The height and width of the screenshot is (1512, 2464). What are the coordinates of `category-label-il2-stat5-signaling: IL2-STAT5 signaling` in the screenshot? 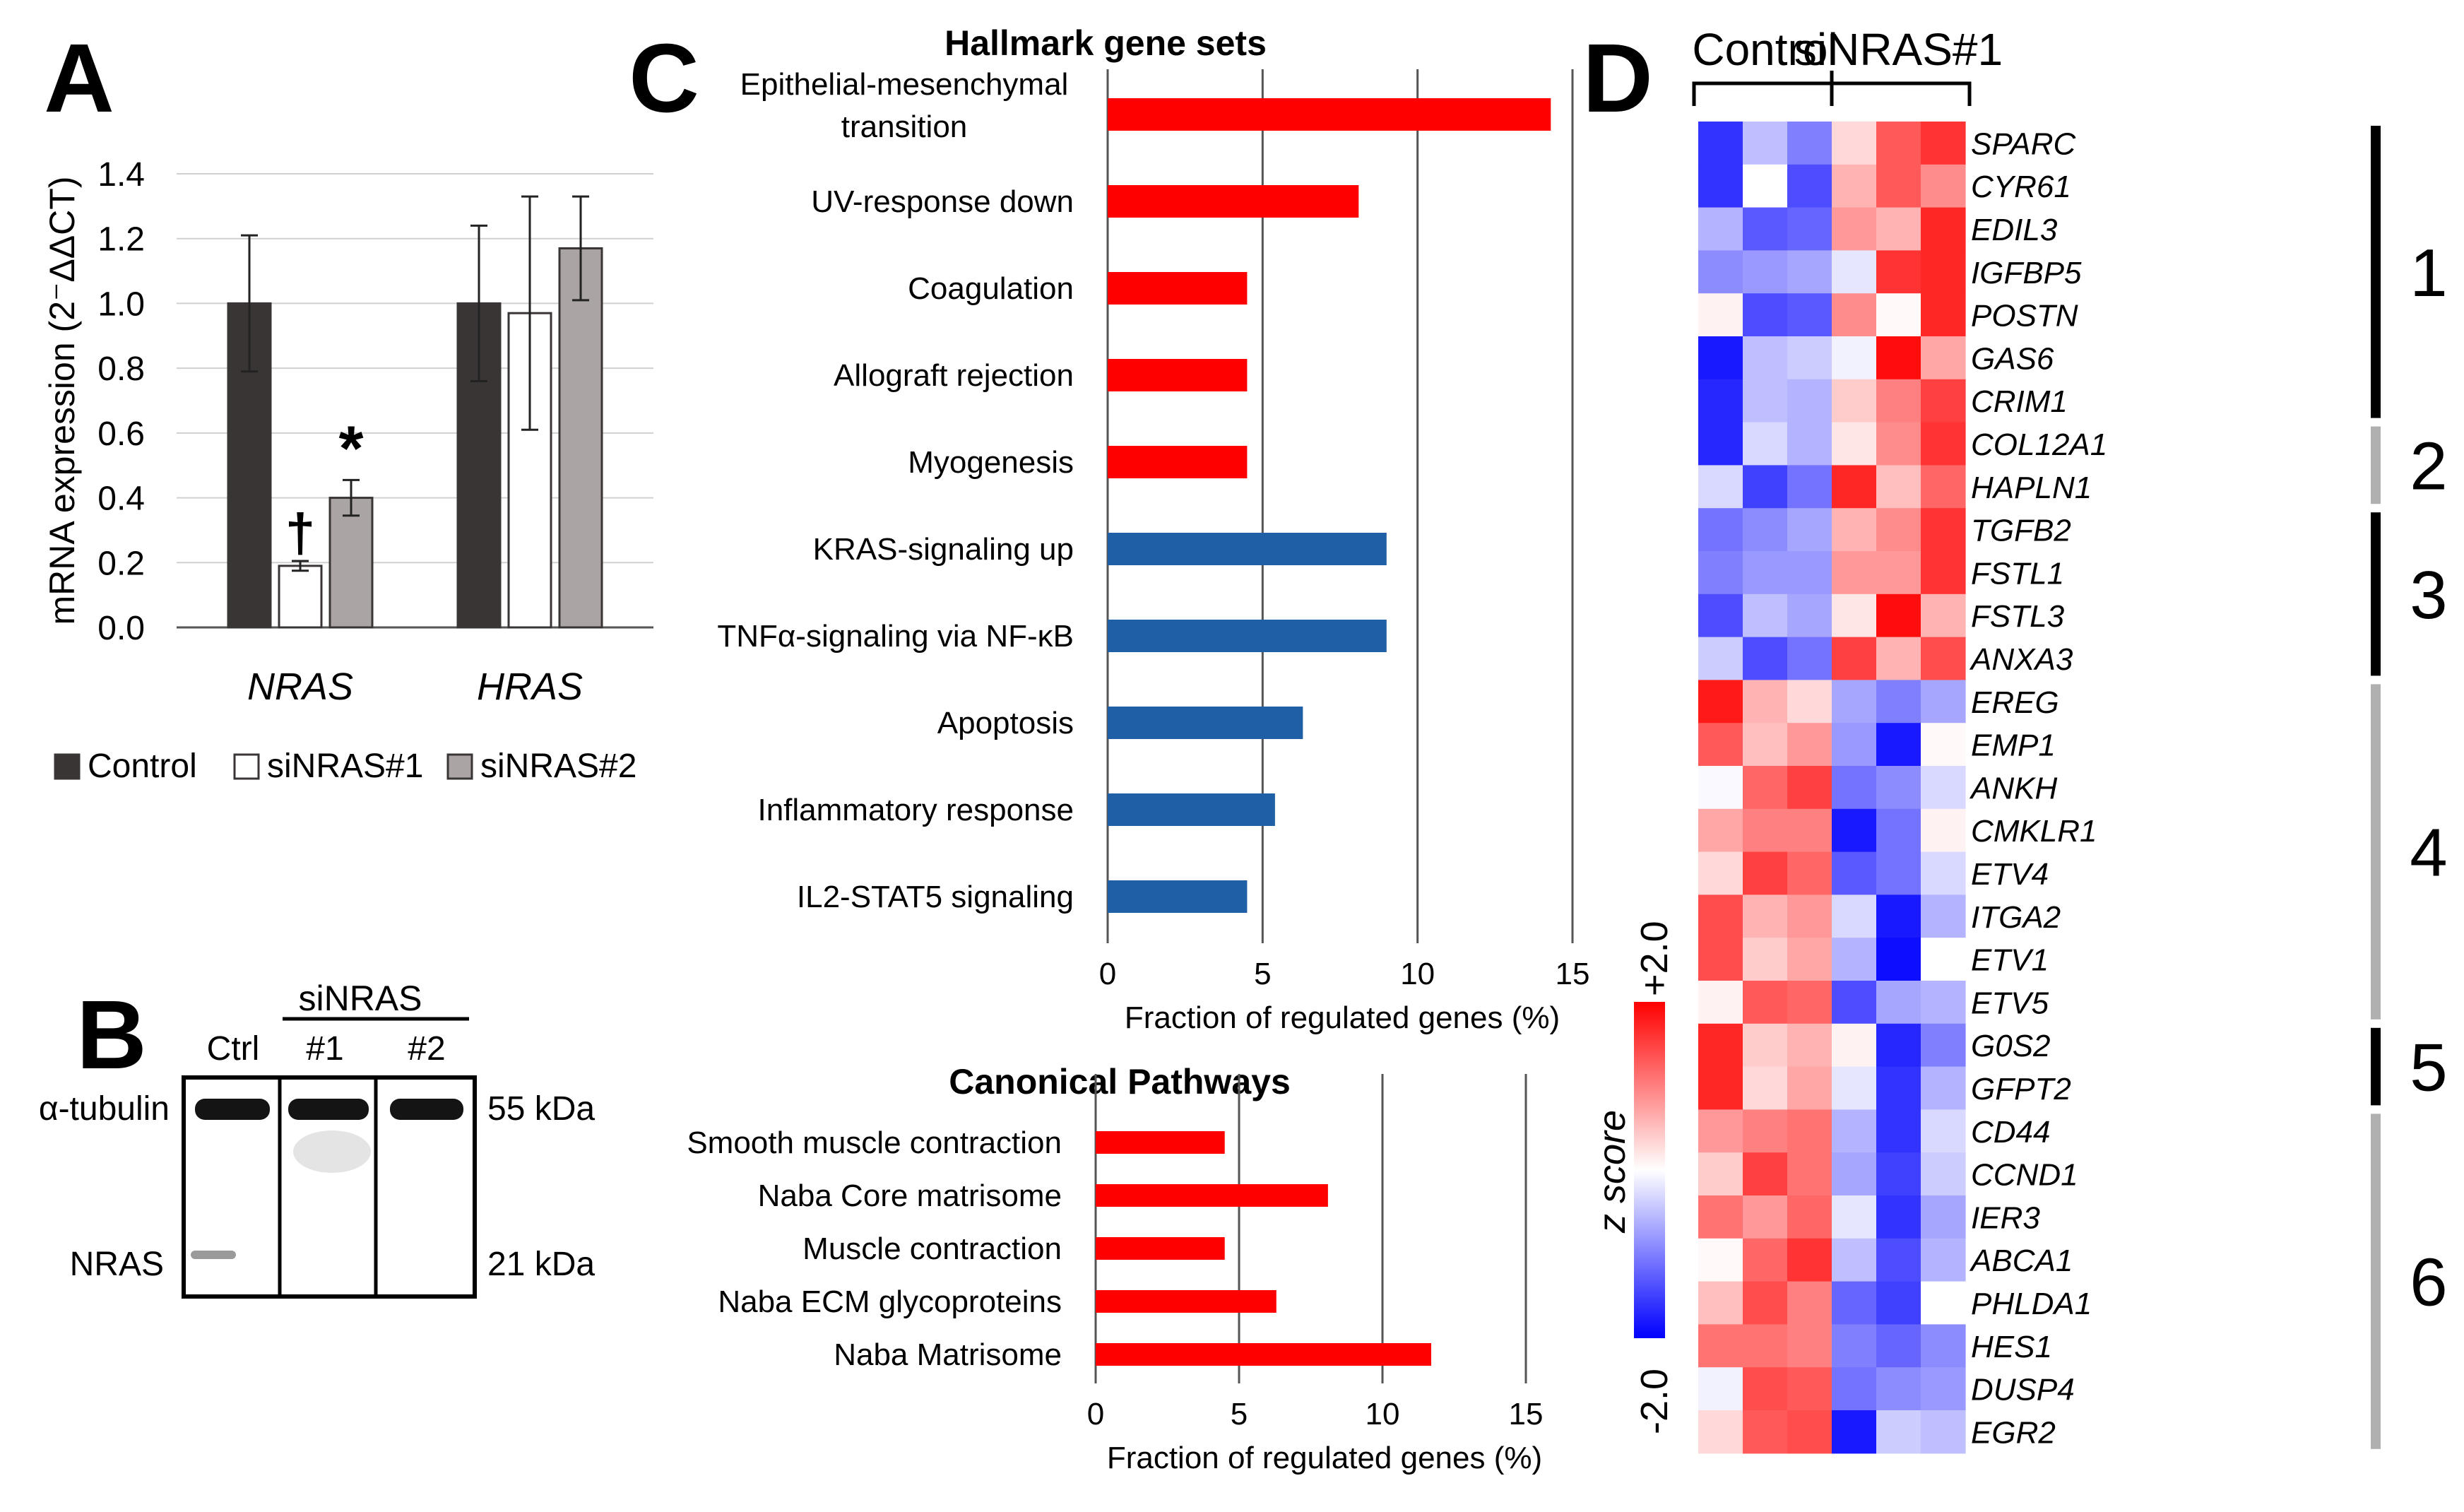 It's located at (935, 897).